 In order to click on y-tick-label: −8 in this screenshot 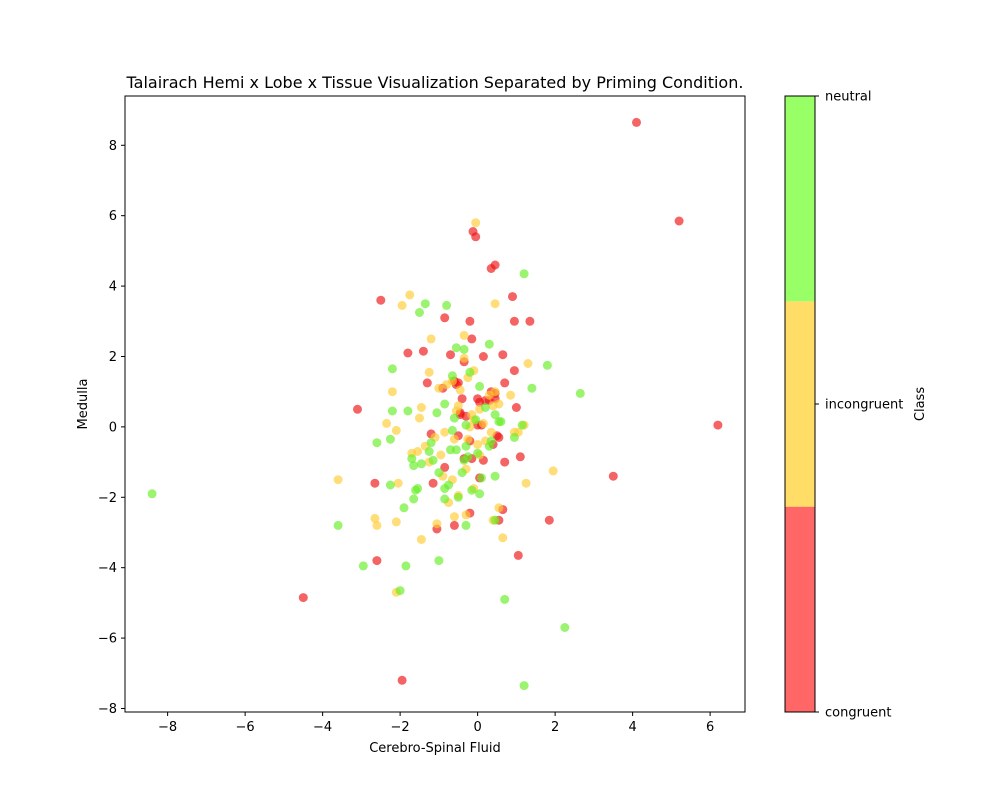, I will do `click(107, 709)`.